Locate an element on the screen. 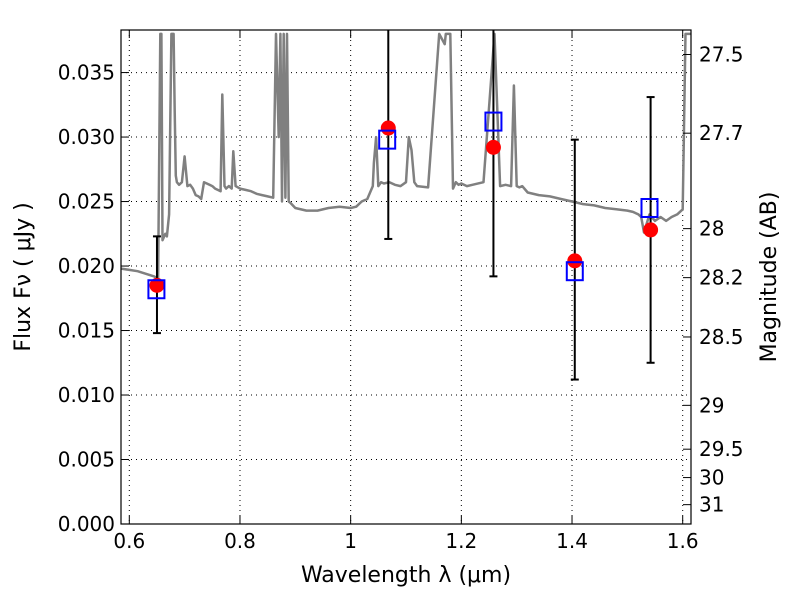  right-tick-label: 27.7 is located at coordinates (721, 133).